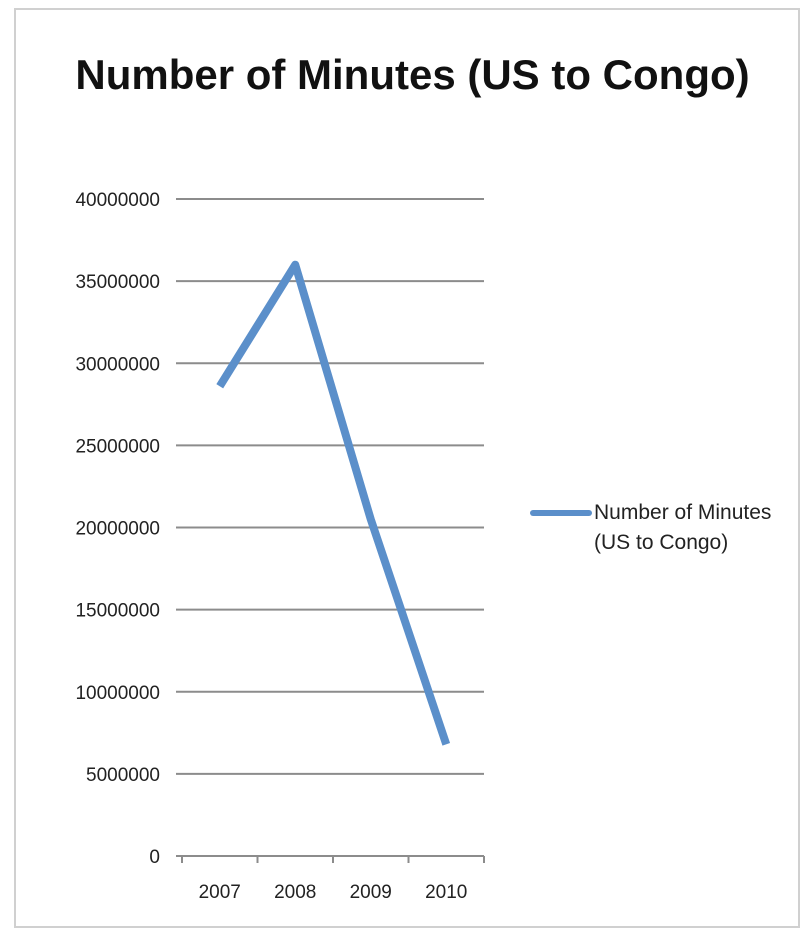 This screenshot has height=928, width=803. What do you see at coordinates (117, 446) in the screenshot?
I see `y-tick-label: 25000000` at bounding box center [117, 446].